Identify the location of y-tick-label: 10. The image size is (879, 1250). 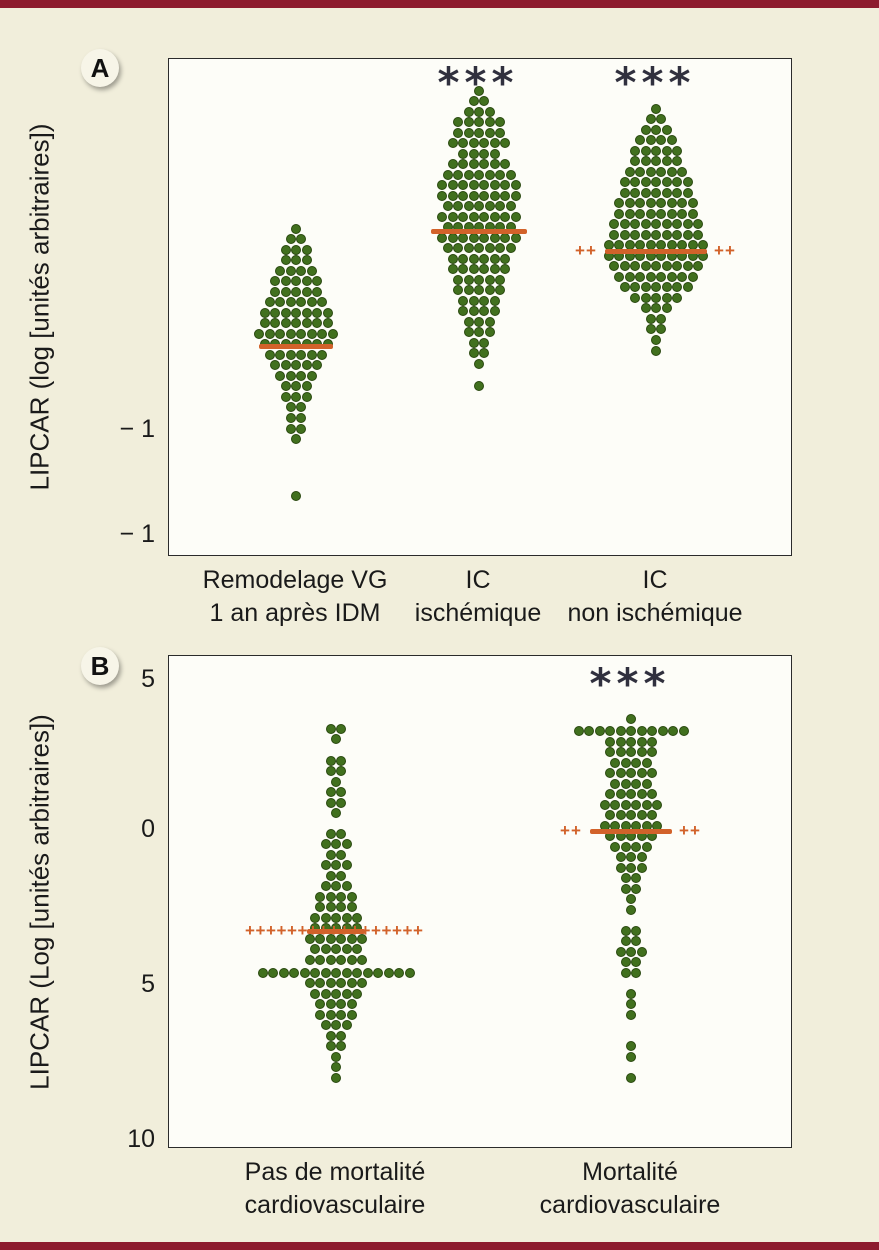
(141, 1139).